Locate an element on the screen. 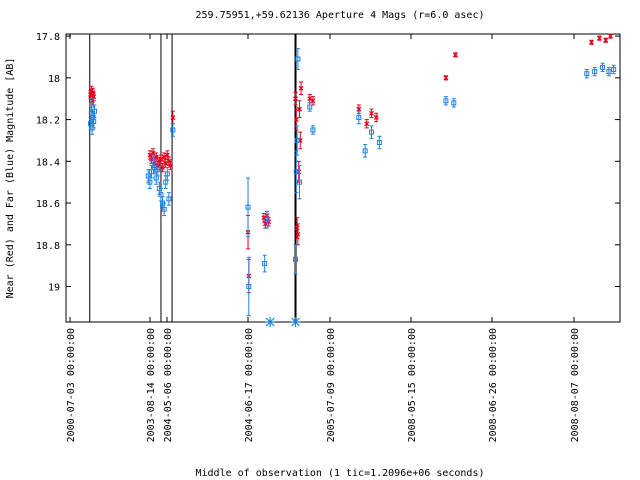 Image resolution: width=640 pixels, height=480 pixels. x-tick-label: 2008-05-15 00:00:00 is located at coordinates (412, 385).